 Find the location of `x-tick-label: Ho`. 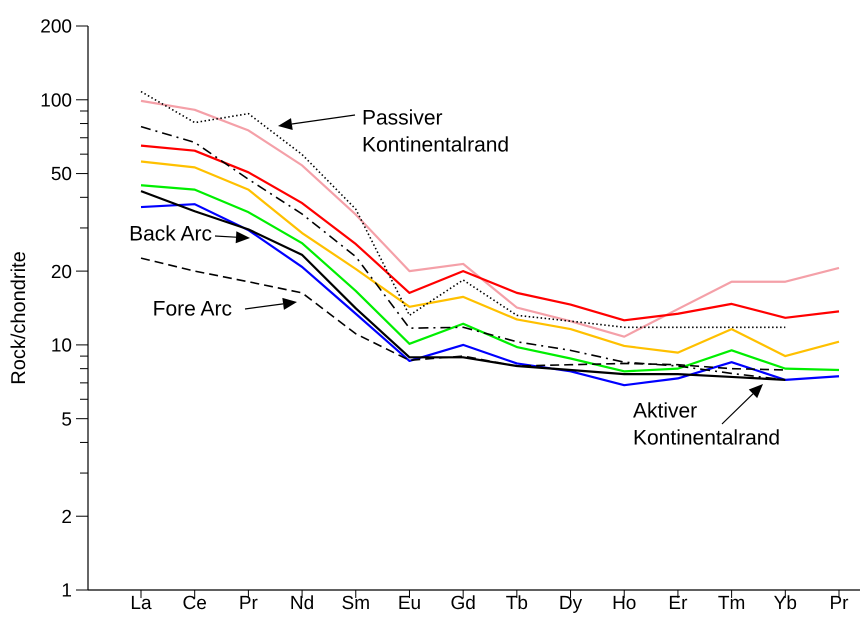

x-tick-label: Ho is located at coordinates (624, 603).